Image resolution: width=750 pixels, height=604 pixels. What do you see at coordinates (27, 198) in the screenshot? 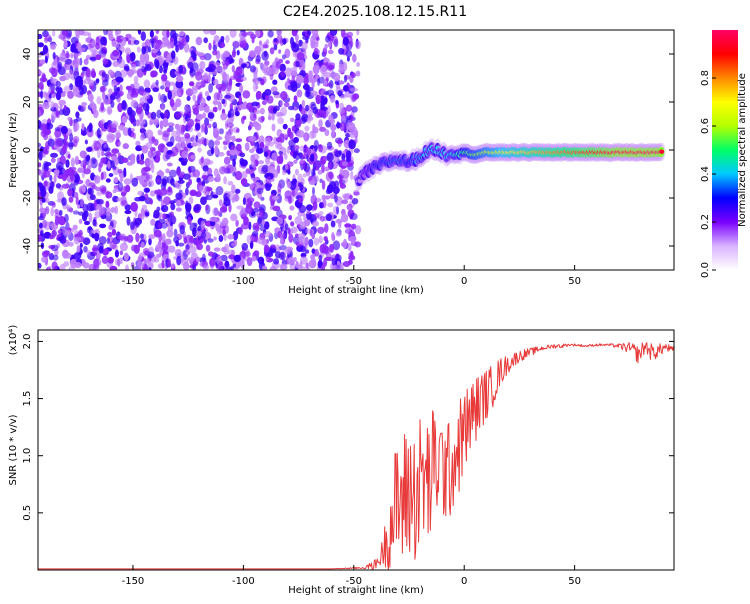
I see `spectrogram-y-tick-label: -20` at bounding box center [27, 198].